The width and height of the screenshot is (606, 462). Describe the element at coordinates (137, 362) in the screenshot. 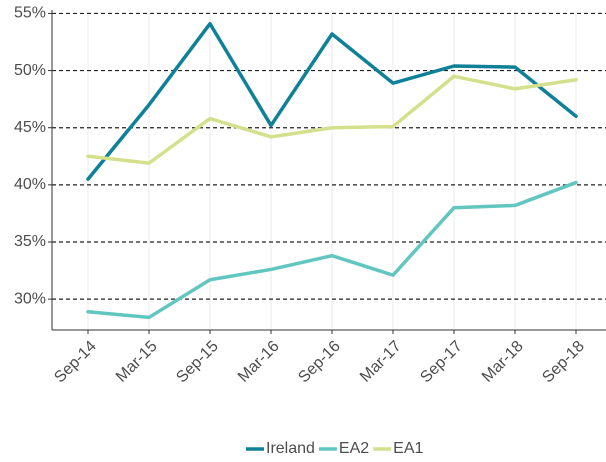

I see `x-tick-label: Mar-15` at that location.